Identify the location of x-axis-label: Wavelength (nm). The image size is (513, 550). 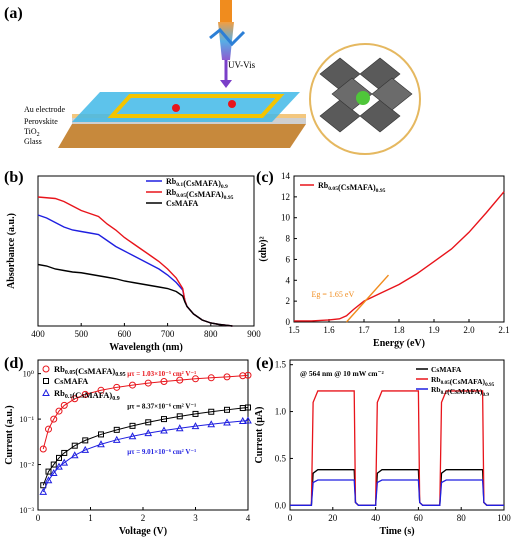
(146, 347).